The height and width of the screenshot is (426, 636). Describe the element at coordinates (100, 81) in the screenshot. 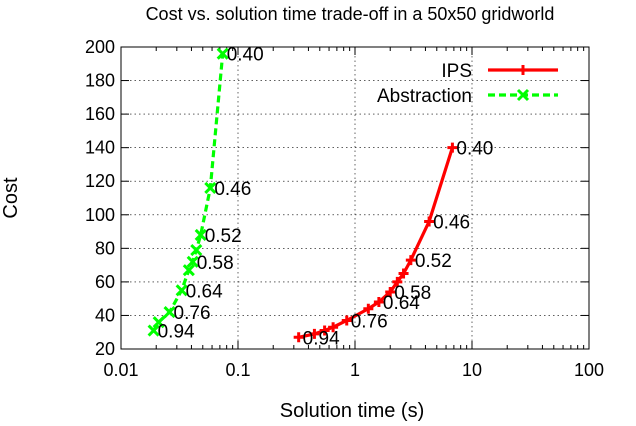

I see `y-tick-label: 180` at that location.